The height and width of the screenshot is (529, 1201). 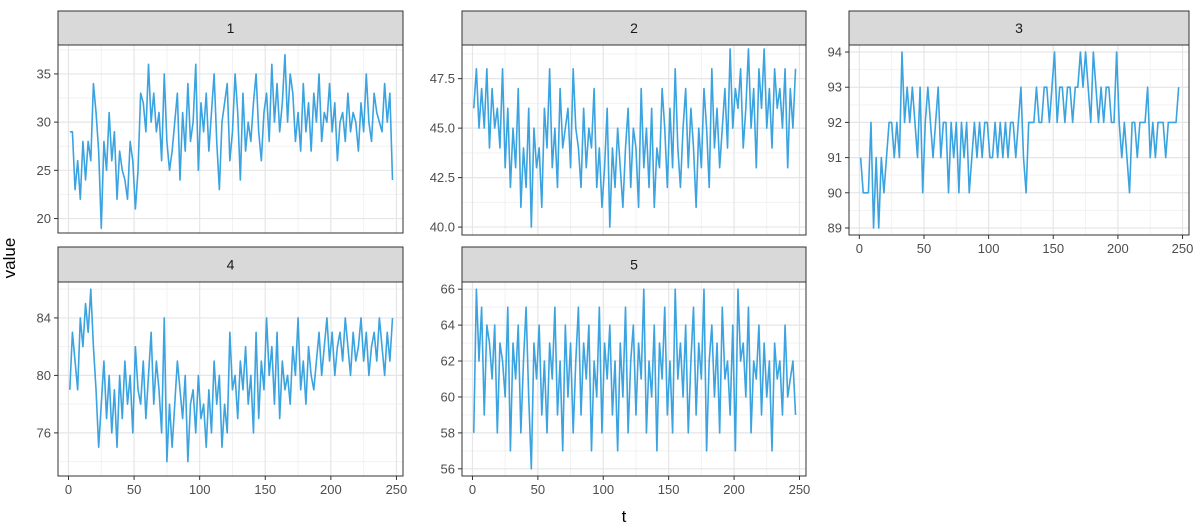 I want to click on y-tick-label: 91, so click(x=835, y=157).